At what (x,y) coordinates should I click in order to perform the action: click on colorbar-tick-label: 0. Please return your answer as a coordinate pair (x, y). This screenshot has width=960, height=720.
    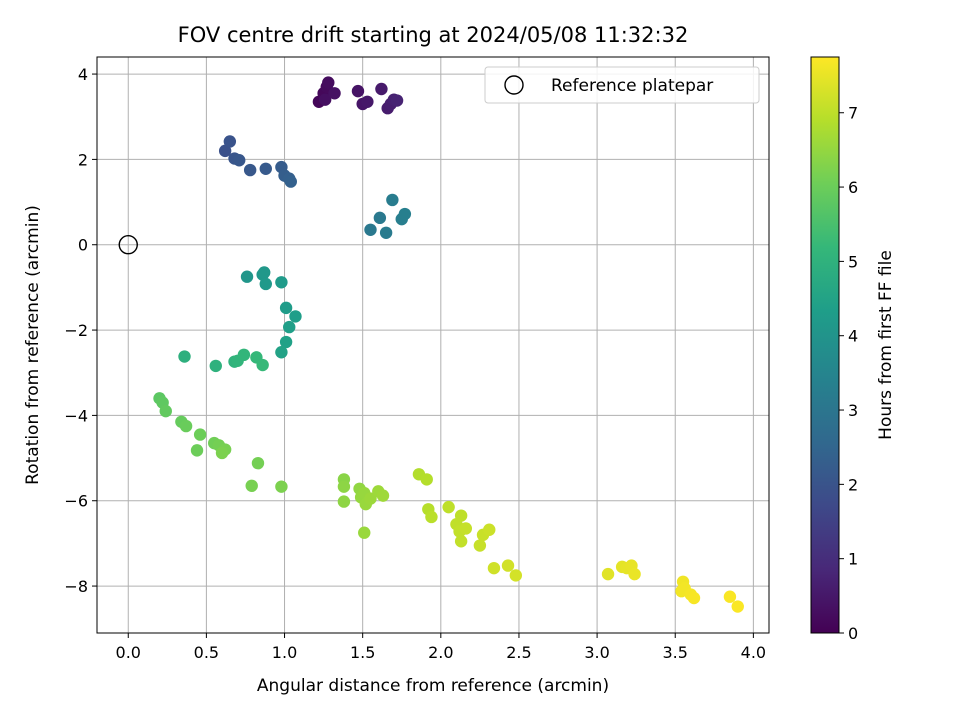
    Looking at the image, I should click on (853, 633).